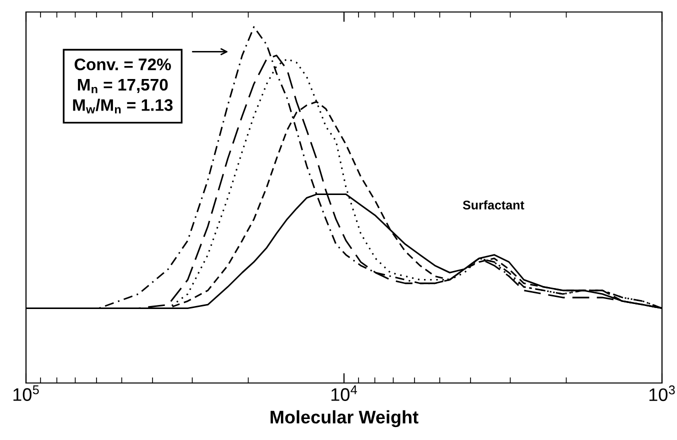 This screenshot has width=677, height=440. Describe the element at coordinates (344, 393) in the screenshot. I see `x-tick-label: 10$^{4}$` at that location.